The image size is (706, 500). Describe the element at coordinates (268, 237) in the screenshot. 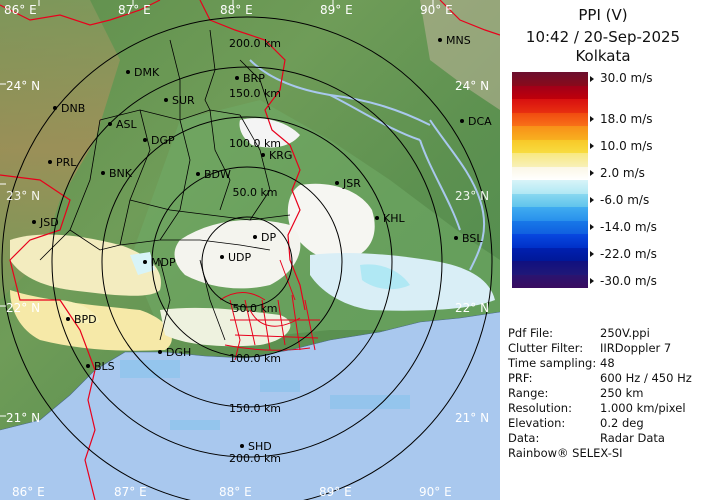

I see `city-label: DP` at that location.